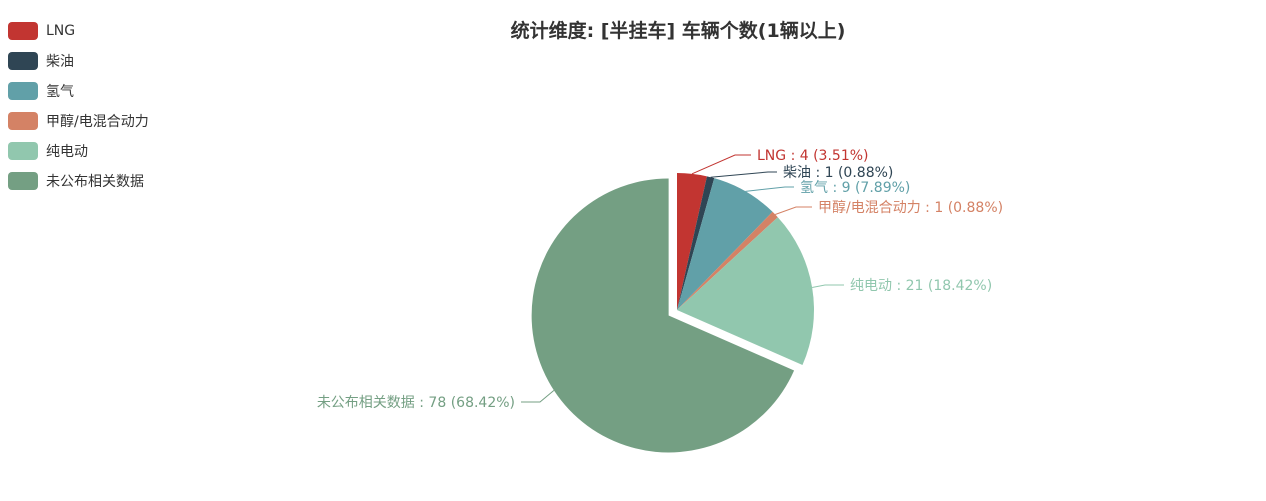 The height and width of the screenshot is (501, 1266). What do you see at coordinates (921, 286) in the screenshot?
I see `slice-label: 纯电动 : 21 (18.42%)` at bounding box center [921, 286].